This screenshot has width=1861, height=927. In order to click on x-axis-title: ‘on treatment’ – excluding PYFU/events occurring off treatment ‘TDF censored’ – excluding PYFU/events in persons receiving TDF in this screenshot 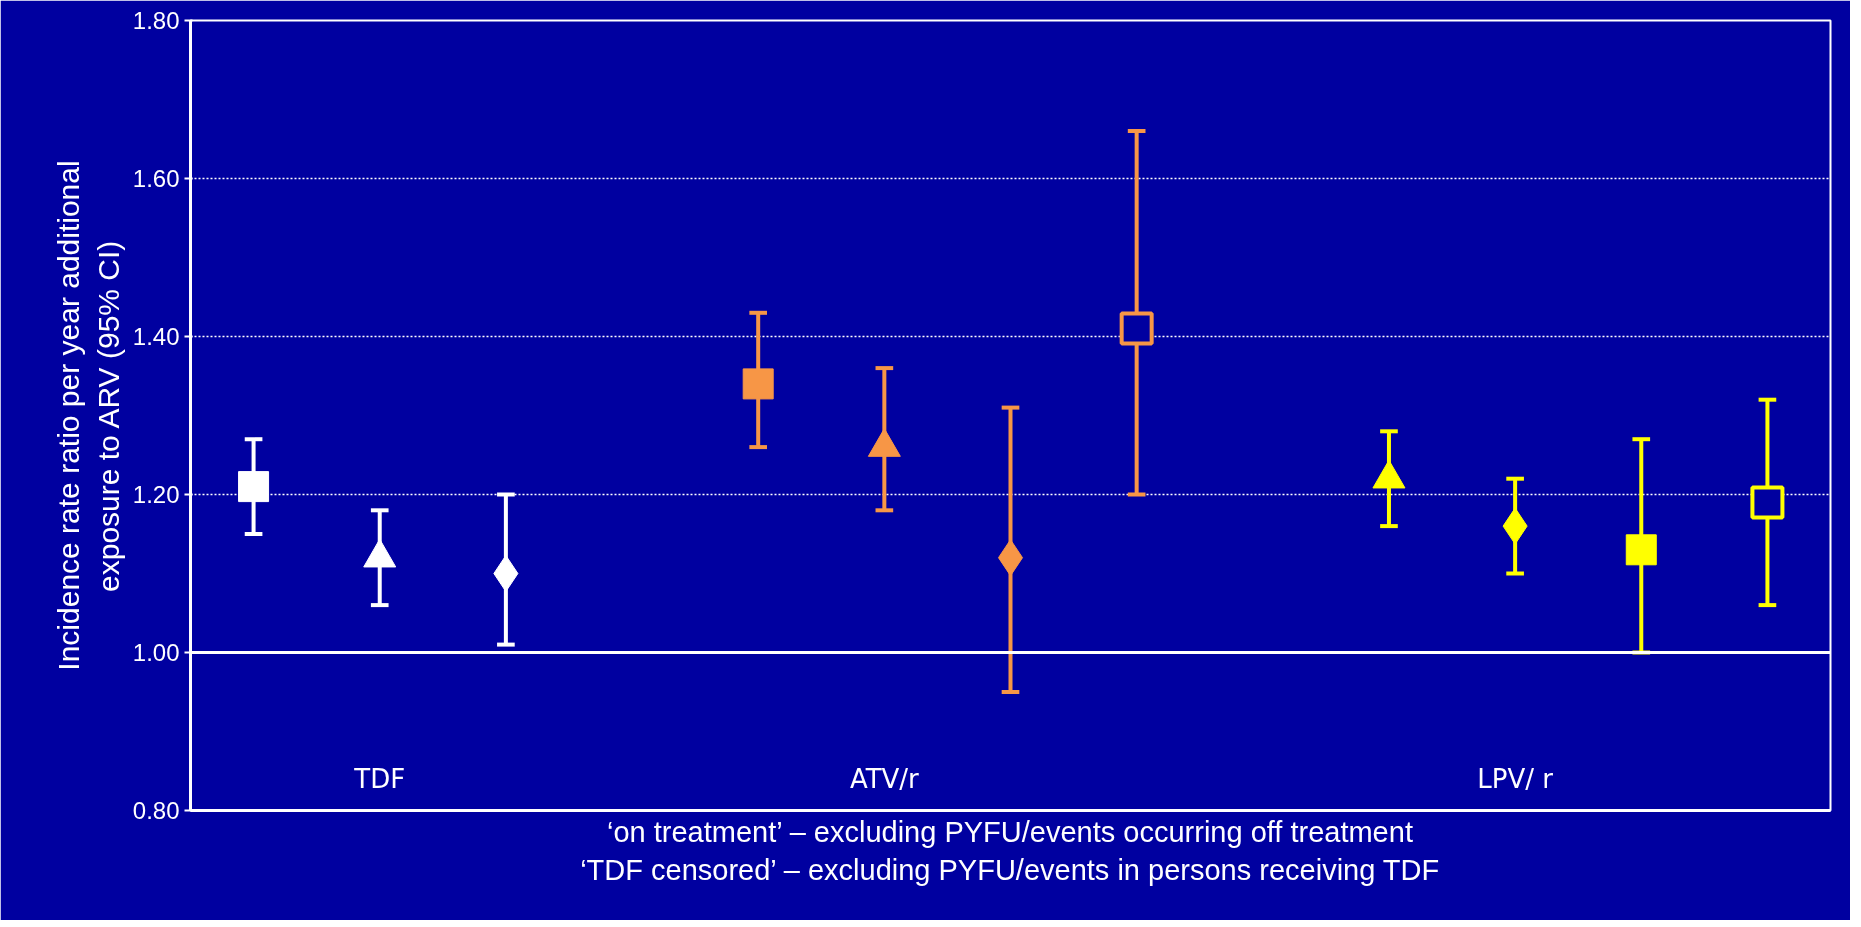, I will do `click(1010, 850)`.